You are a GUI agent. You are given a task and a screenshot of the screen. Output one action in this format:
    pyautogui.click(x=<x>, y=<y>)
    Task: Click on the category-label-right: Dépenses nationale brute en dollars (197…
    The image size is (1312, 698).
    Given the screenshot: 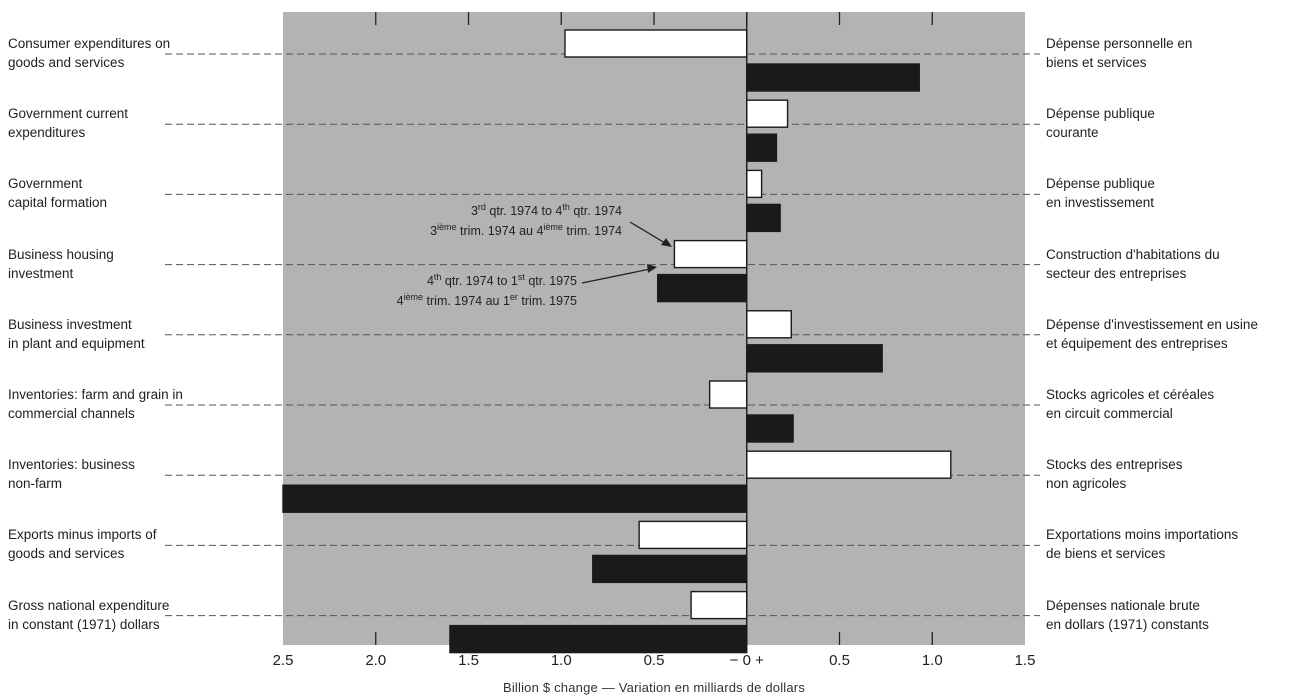 What is the action you would take?
    pyautogui.click(x=1127, y=614)
    